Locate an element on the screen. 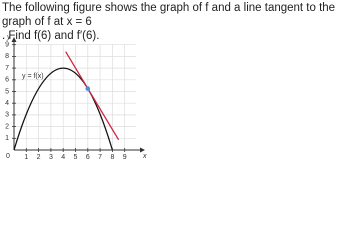 This screenshot has height=240, width=350. y-tick-label: 6 is located at coordinates (7, 80).